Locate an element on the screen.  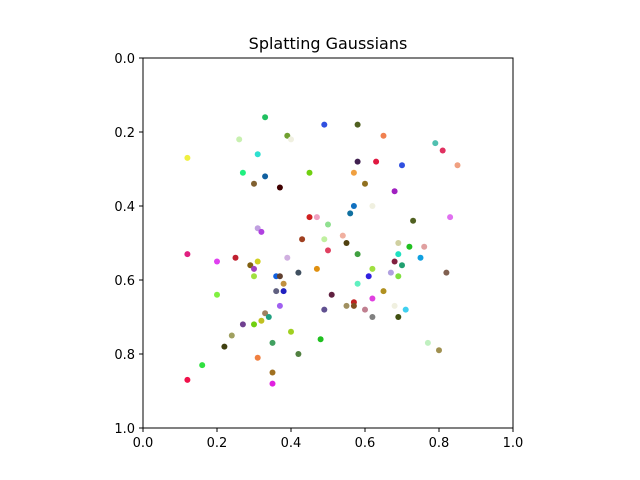
y-tick-label: 1.0 is located at coordinates (124, 429).